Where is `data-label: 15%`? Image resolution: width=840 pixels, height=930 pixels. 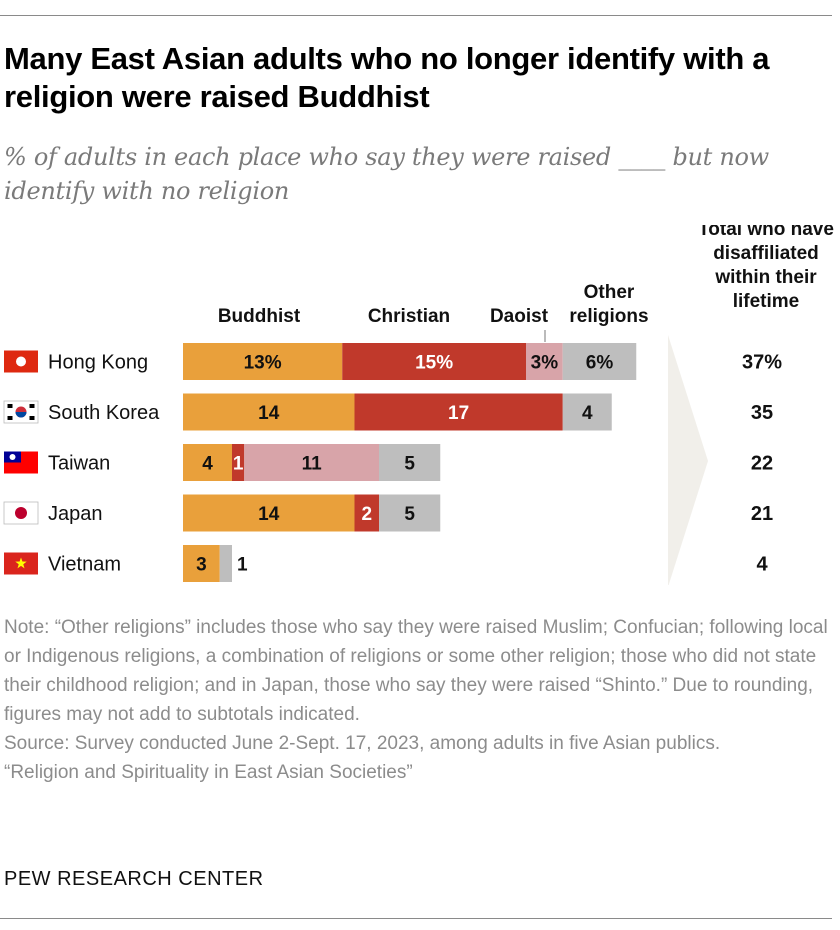
data-label: 15% is located at coordinates (434, 363).